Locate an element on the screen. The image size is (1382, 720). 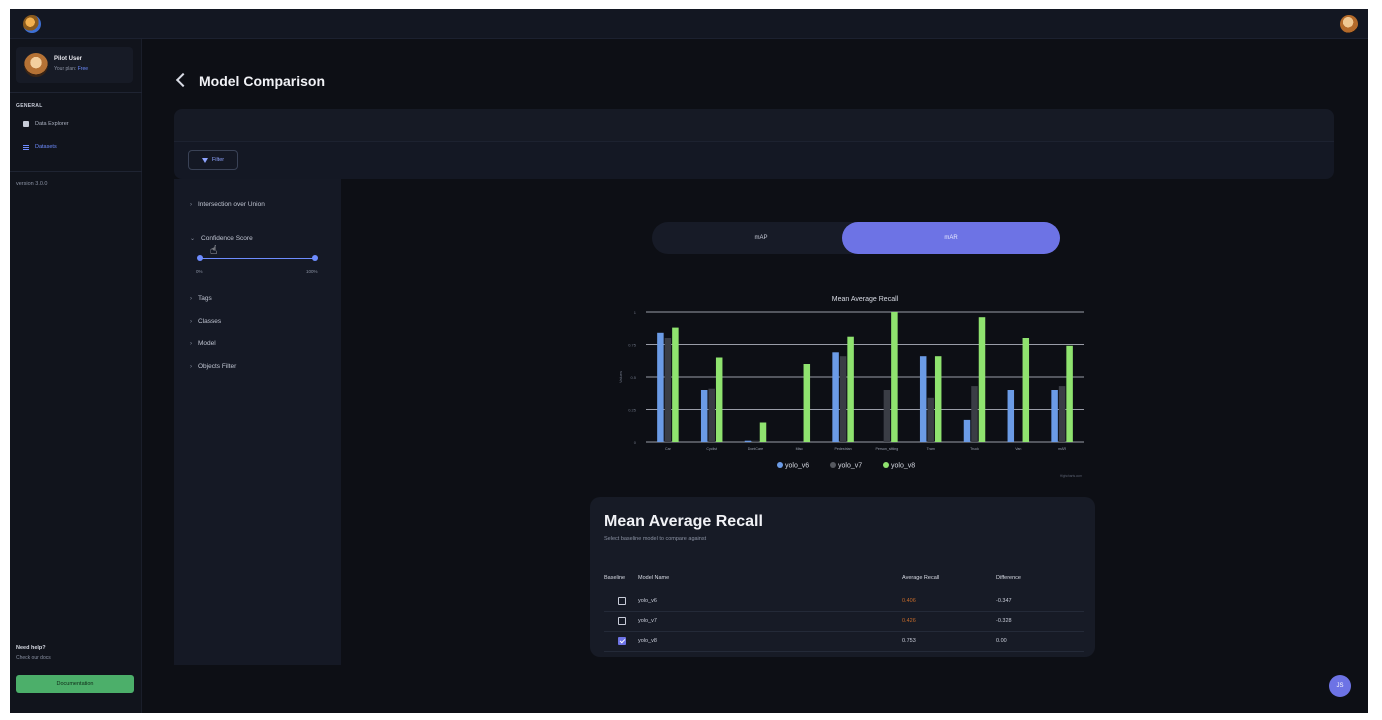
chart-credit: Highcharts.com is located at coordinates (1071, 476).